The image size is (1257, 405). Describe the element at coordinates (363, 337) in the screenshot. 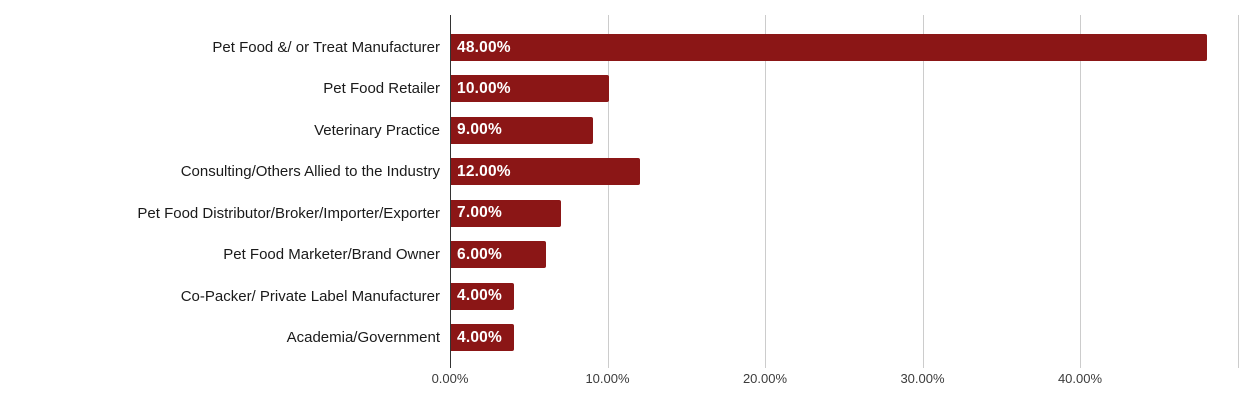

I see `category-label: Academia/Government` at that location.